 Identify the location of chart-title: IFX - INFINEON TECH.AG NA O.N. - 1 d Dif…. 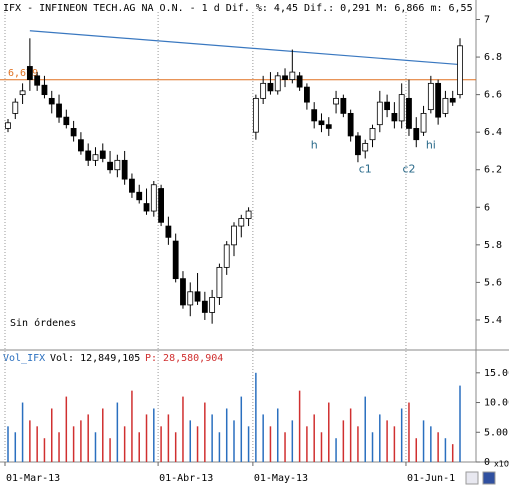
(238, 8).